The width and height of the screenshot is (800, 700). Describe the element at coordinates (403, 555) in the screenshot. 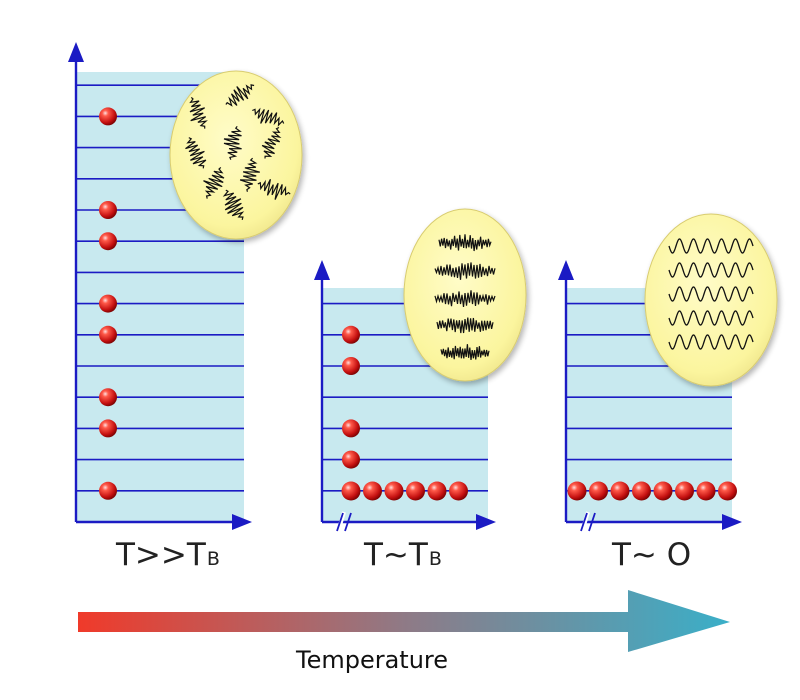

I see `label-near-transition: T∼TB` at that location.